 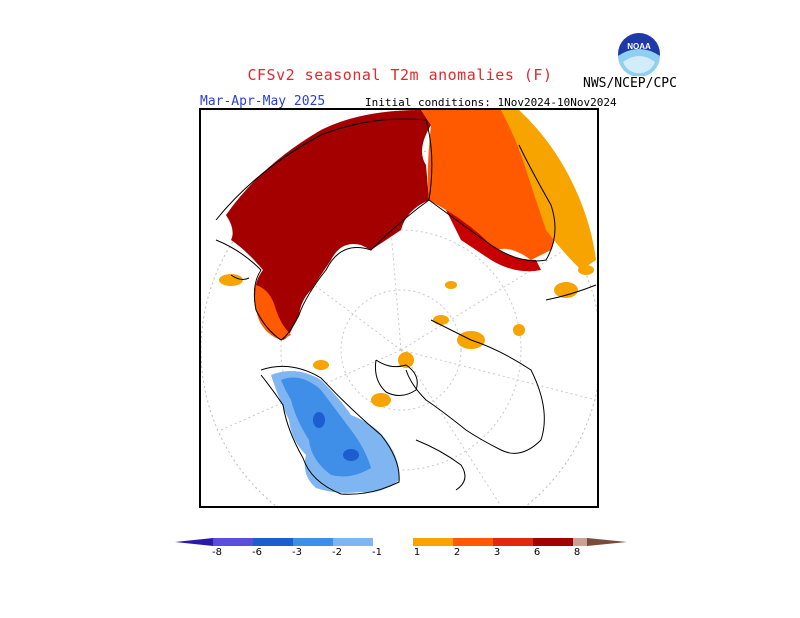 What do you see at coordinates (630, 83) in the screenshot?
I see `agency-label: NWS/NCEP/CPC` at bounding box center [630, 83].